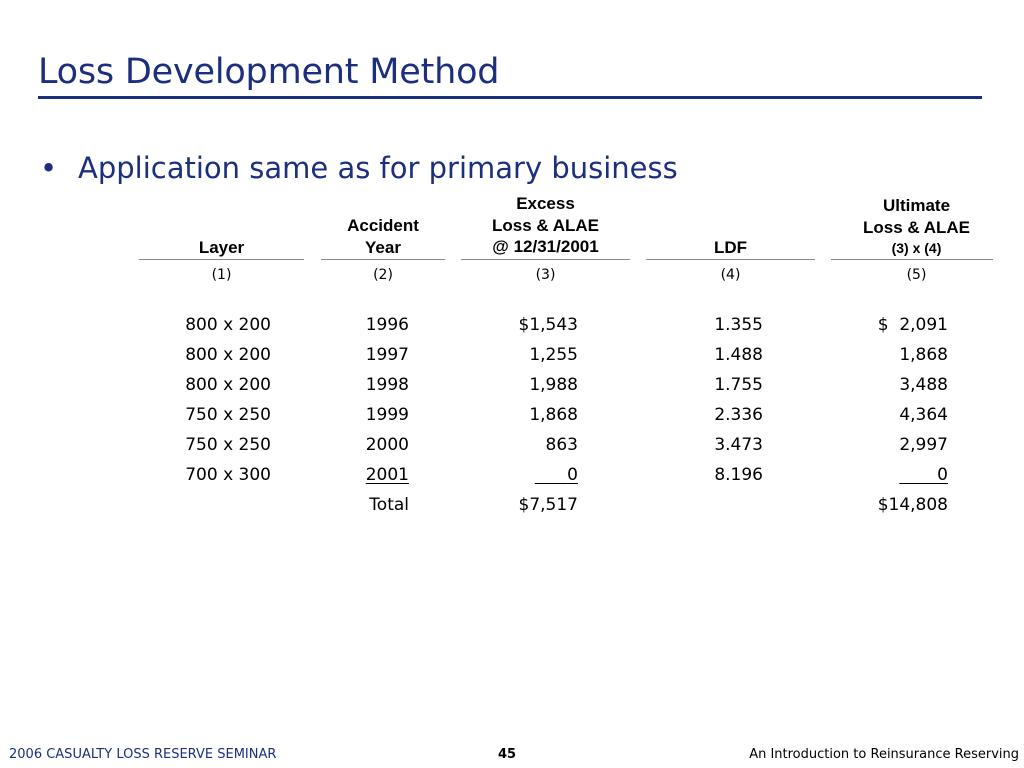 Image resolution: width=1024 pixels, height=768 pixels. Describe the element at coordinates (387, 325) in the screenshot. I see `cell-year: 1996` at that location.